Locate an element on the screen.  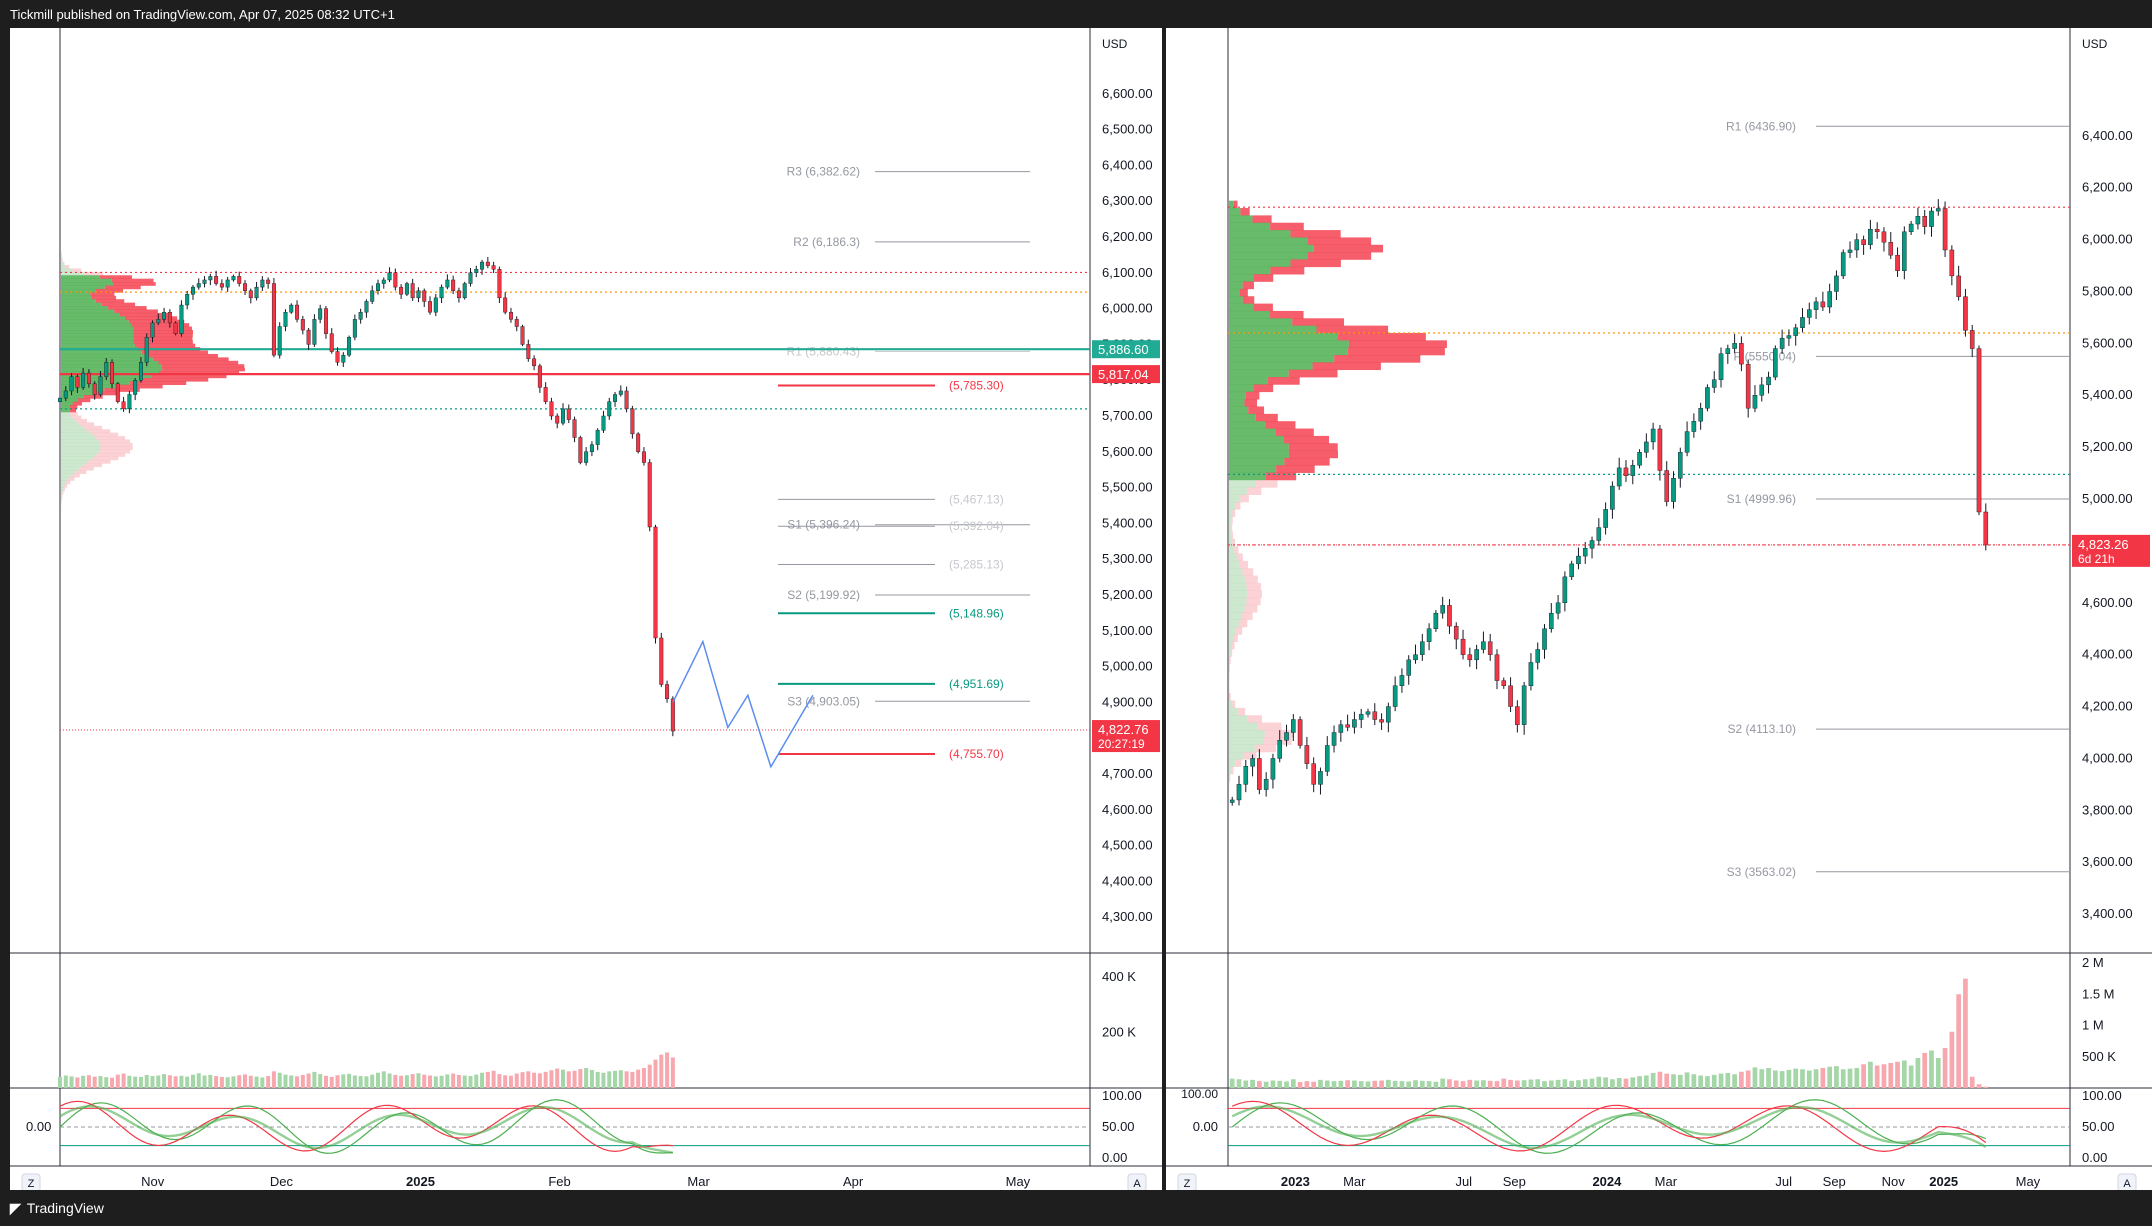
candlestick-series is located at coordinates (366, 496).